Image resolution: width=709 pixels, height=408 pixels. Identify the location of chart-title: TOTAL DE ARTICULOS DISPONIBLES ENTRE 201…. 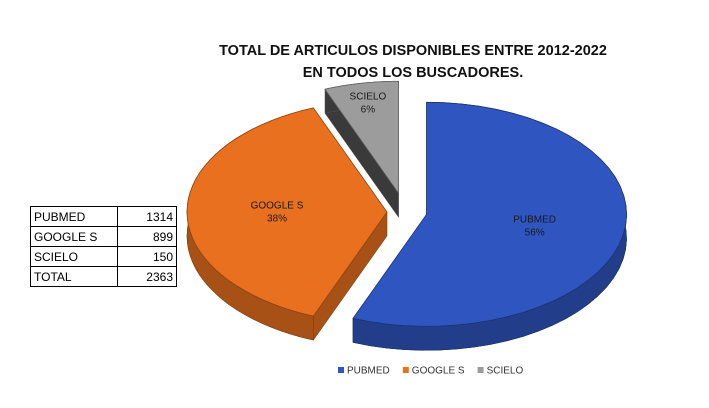
(413, 62).